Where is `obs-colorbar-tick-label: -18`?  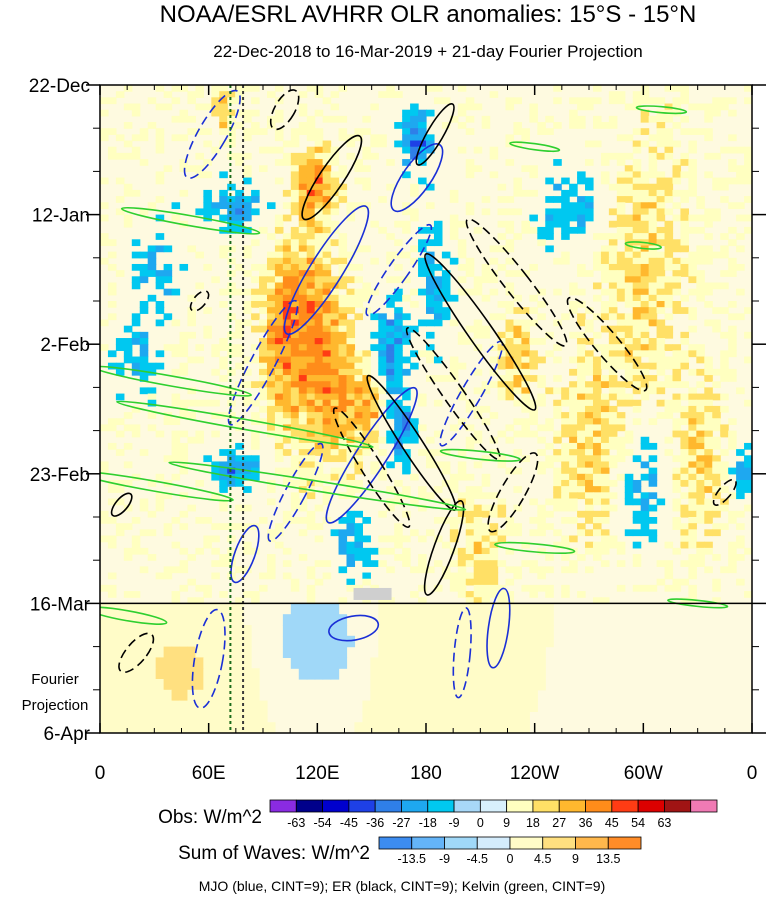
obs-colorbar-tick-label: -18 is located at coordinates (428, 823).